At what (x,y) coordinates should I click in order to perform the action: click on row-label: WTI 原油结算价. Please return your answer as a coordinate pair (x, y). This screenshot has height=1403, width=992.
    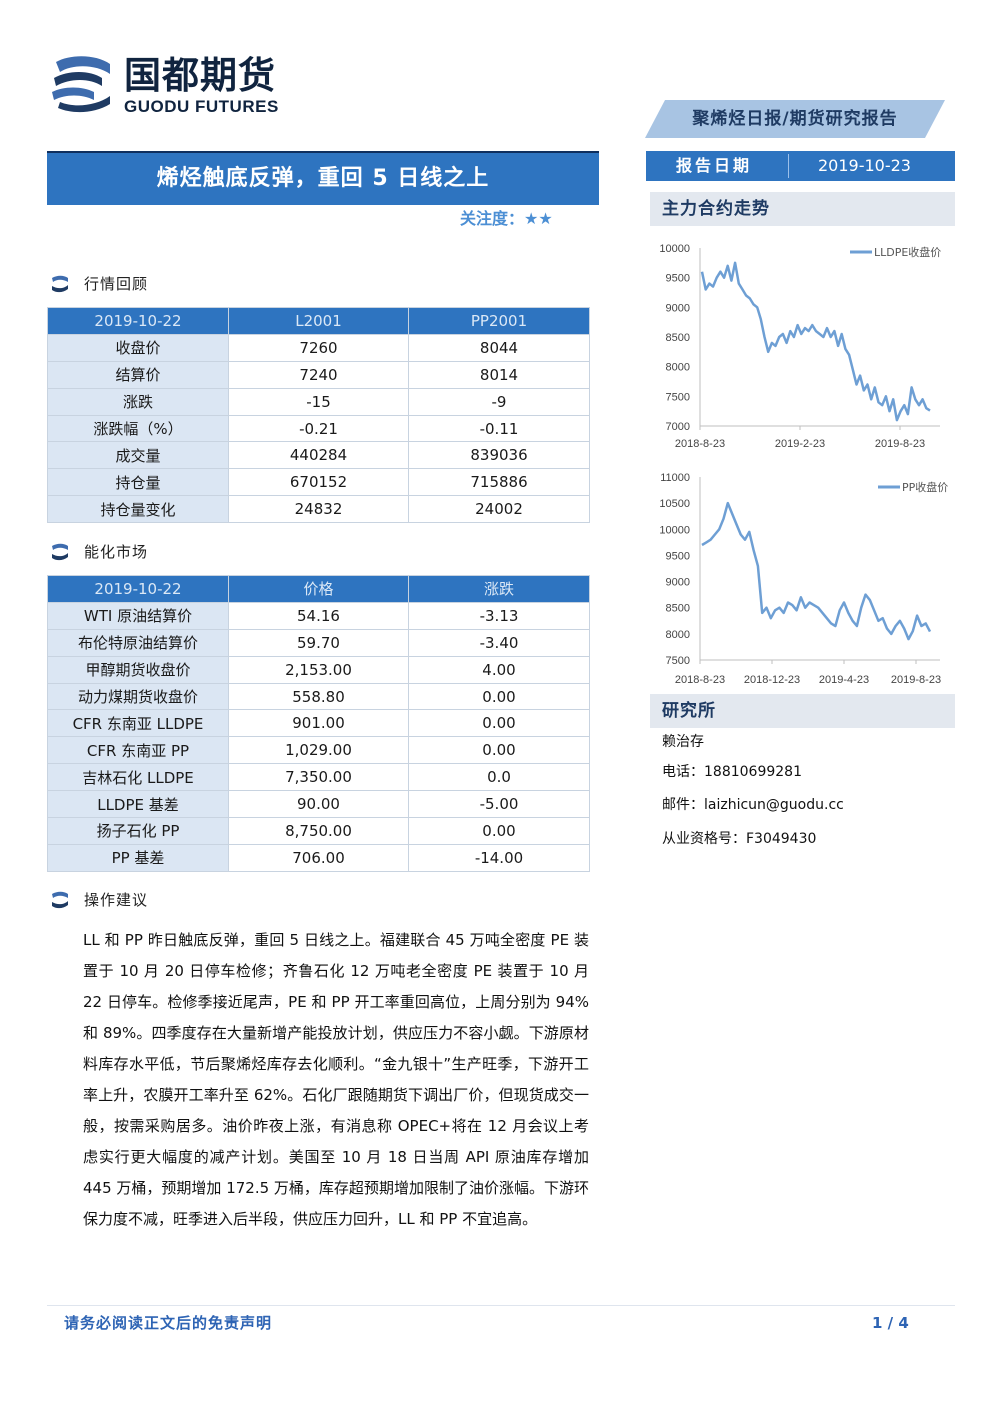
    Looking at the image, I should click on (138, 615).